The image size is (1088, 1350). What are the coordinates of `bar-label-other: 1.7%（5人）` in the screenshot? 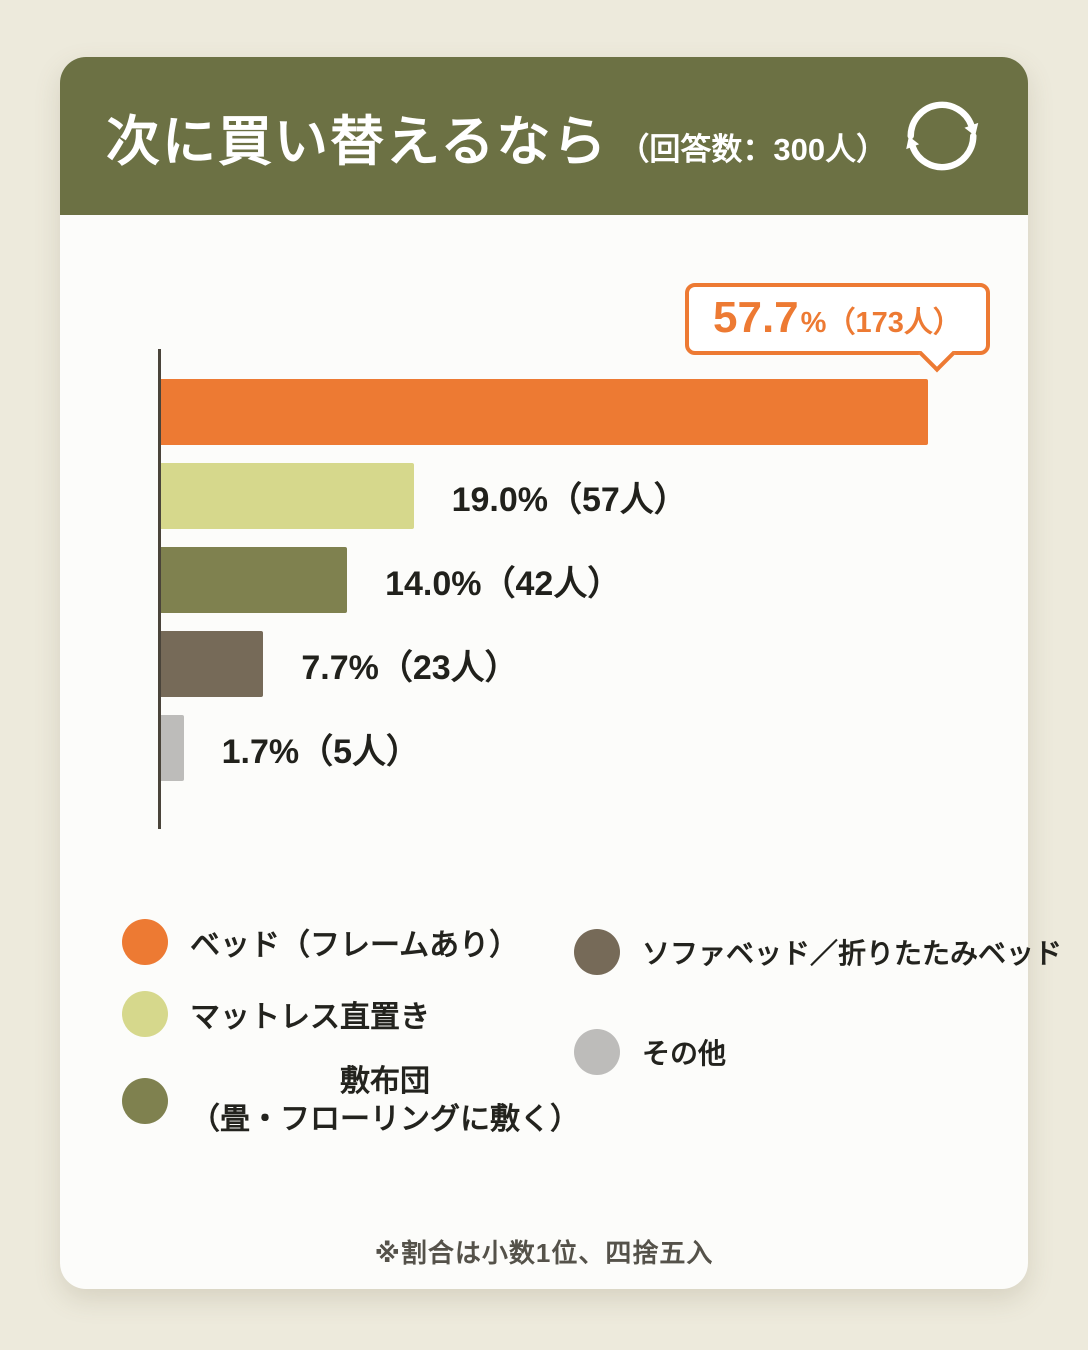 It's located at (320, 751).